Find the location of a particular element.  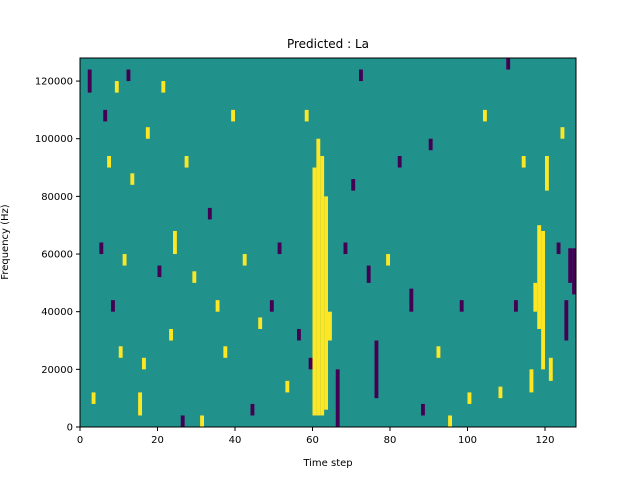

x-tick-label: 0 is located at coordinates (80, 440).